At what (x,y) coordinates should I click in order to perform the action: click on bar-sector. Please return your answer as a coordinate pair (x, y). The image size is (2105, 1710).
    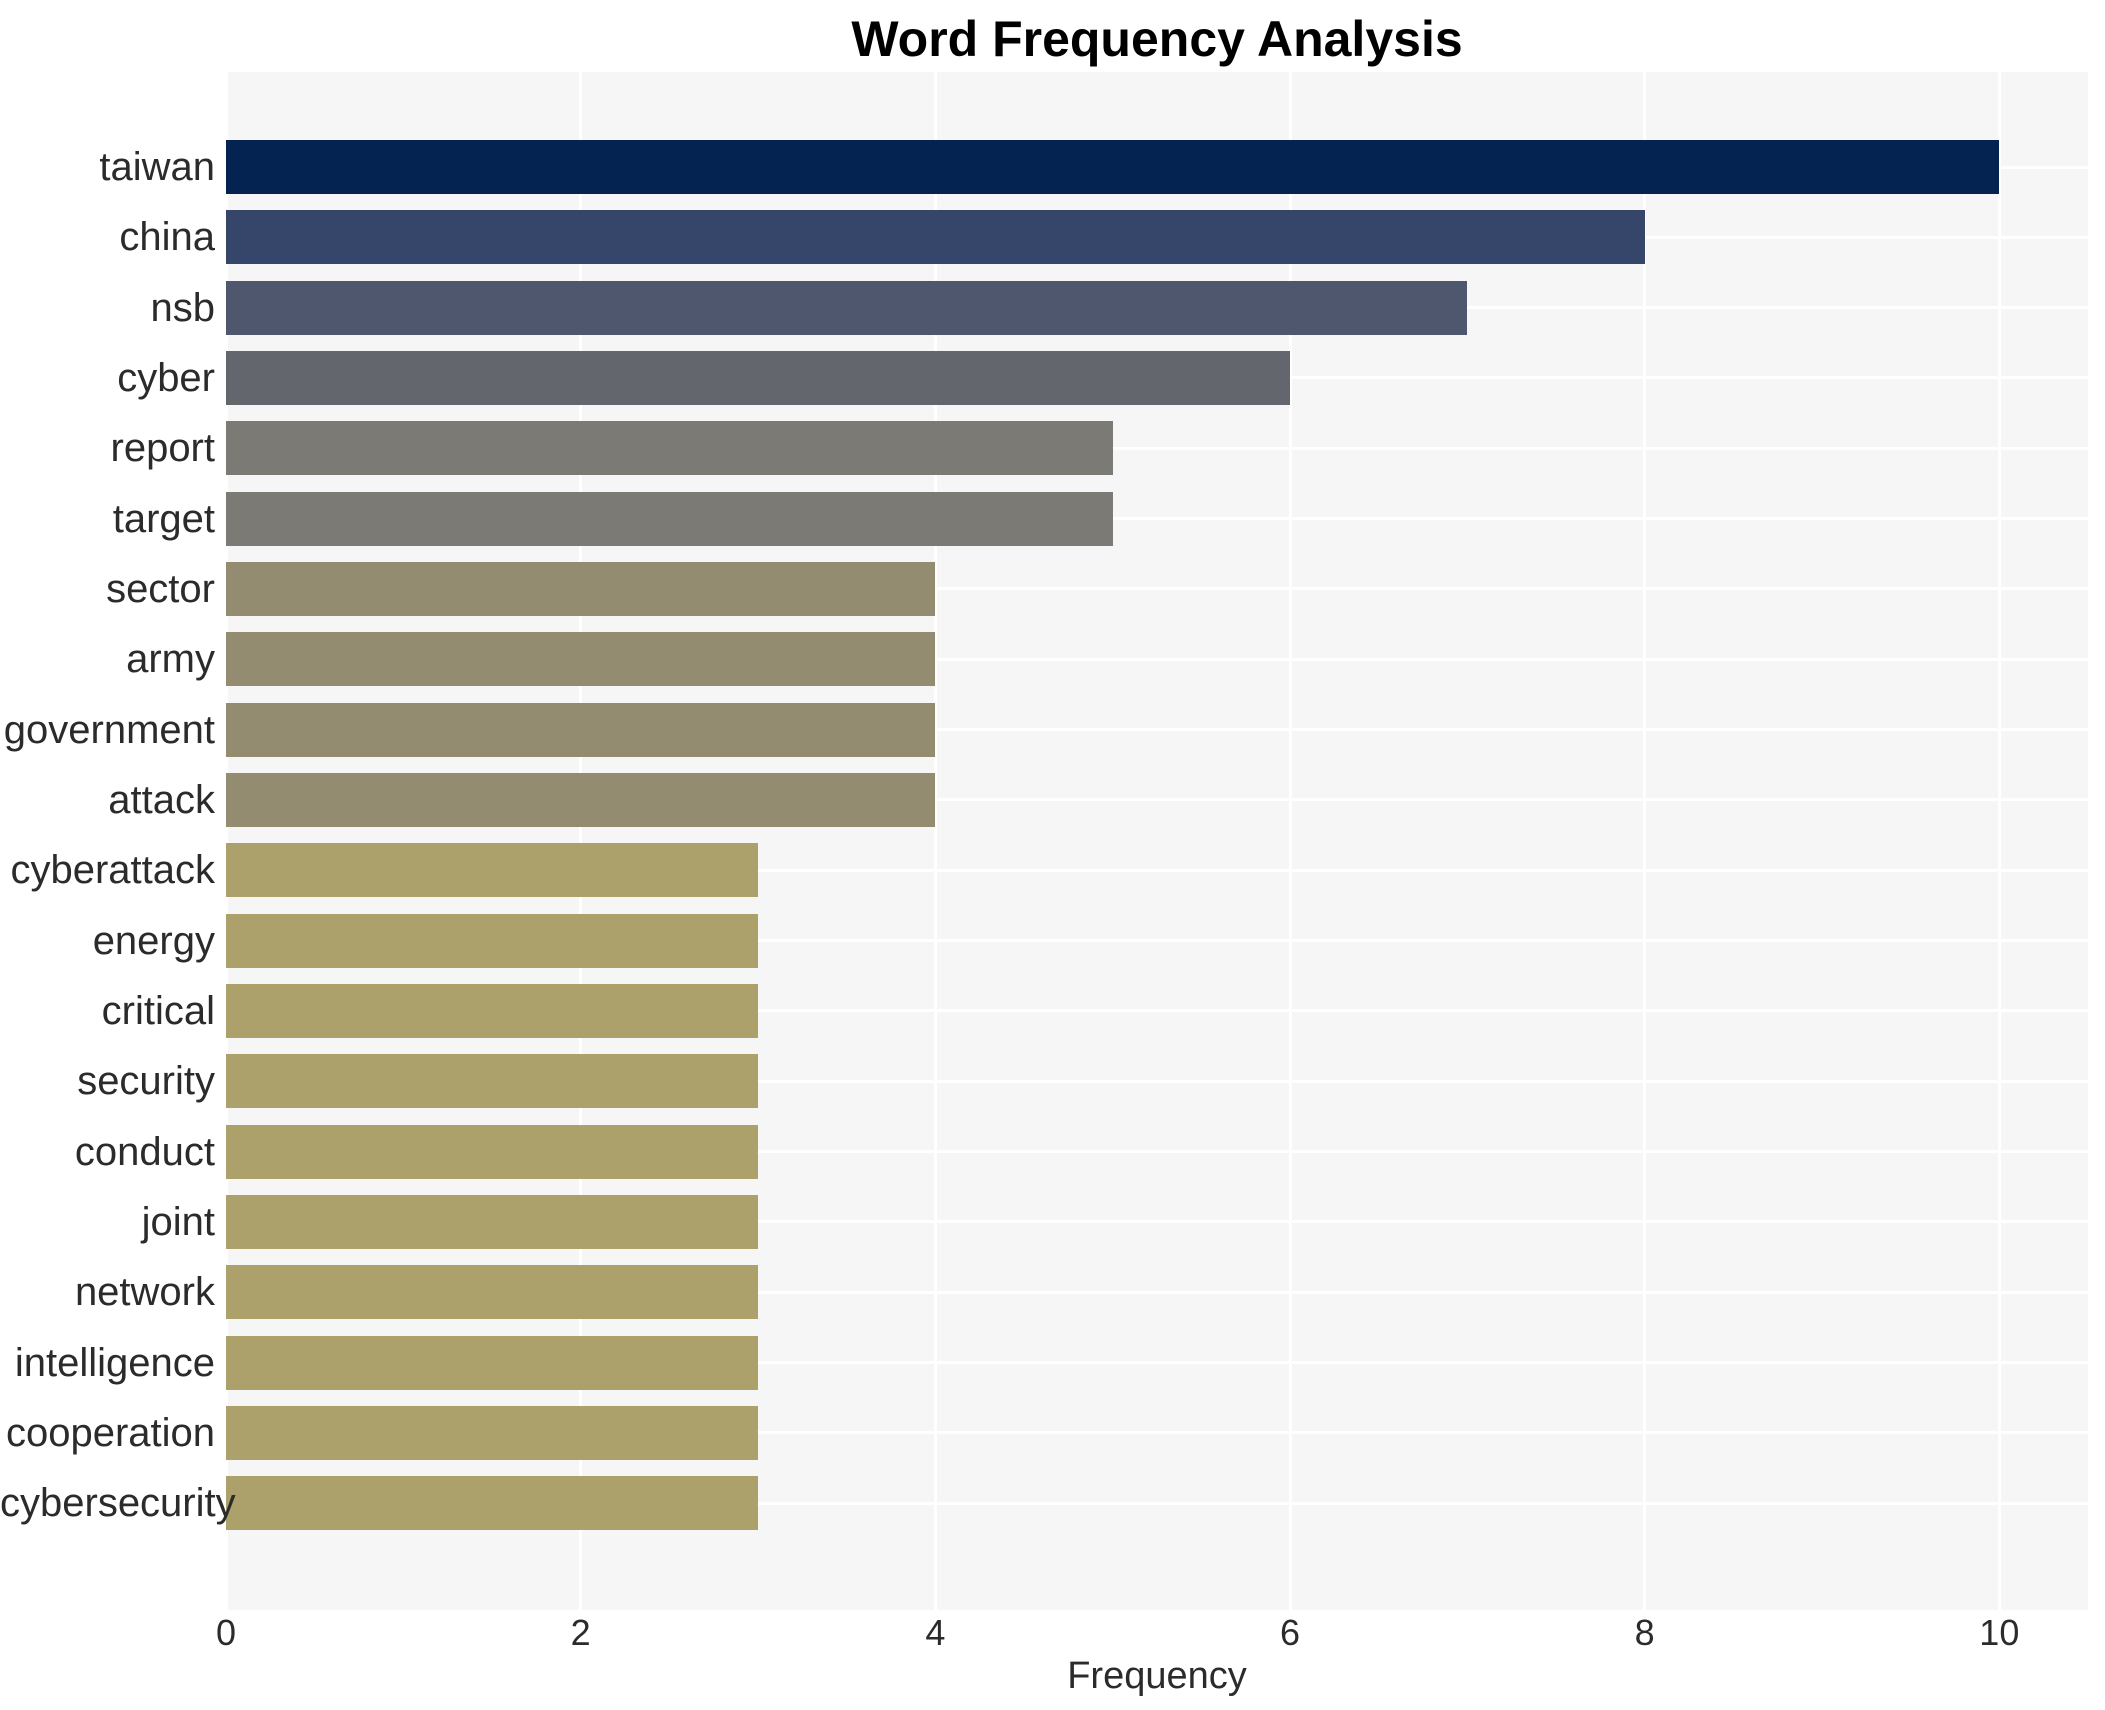
    Looking at the image, I should click on (581, 588).